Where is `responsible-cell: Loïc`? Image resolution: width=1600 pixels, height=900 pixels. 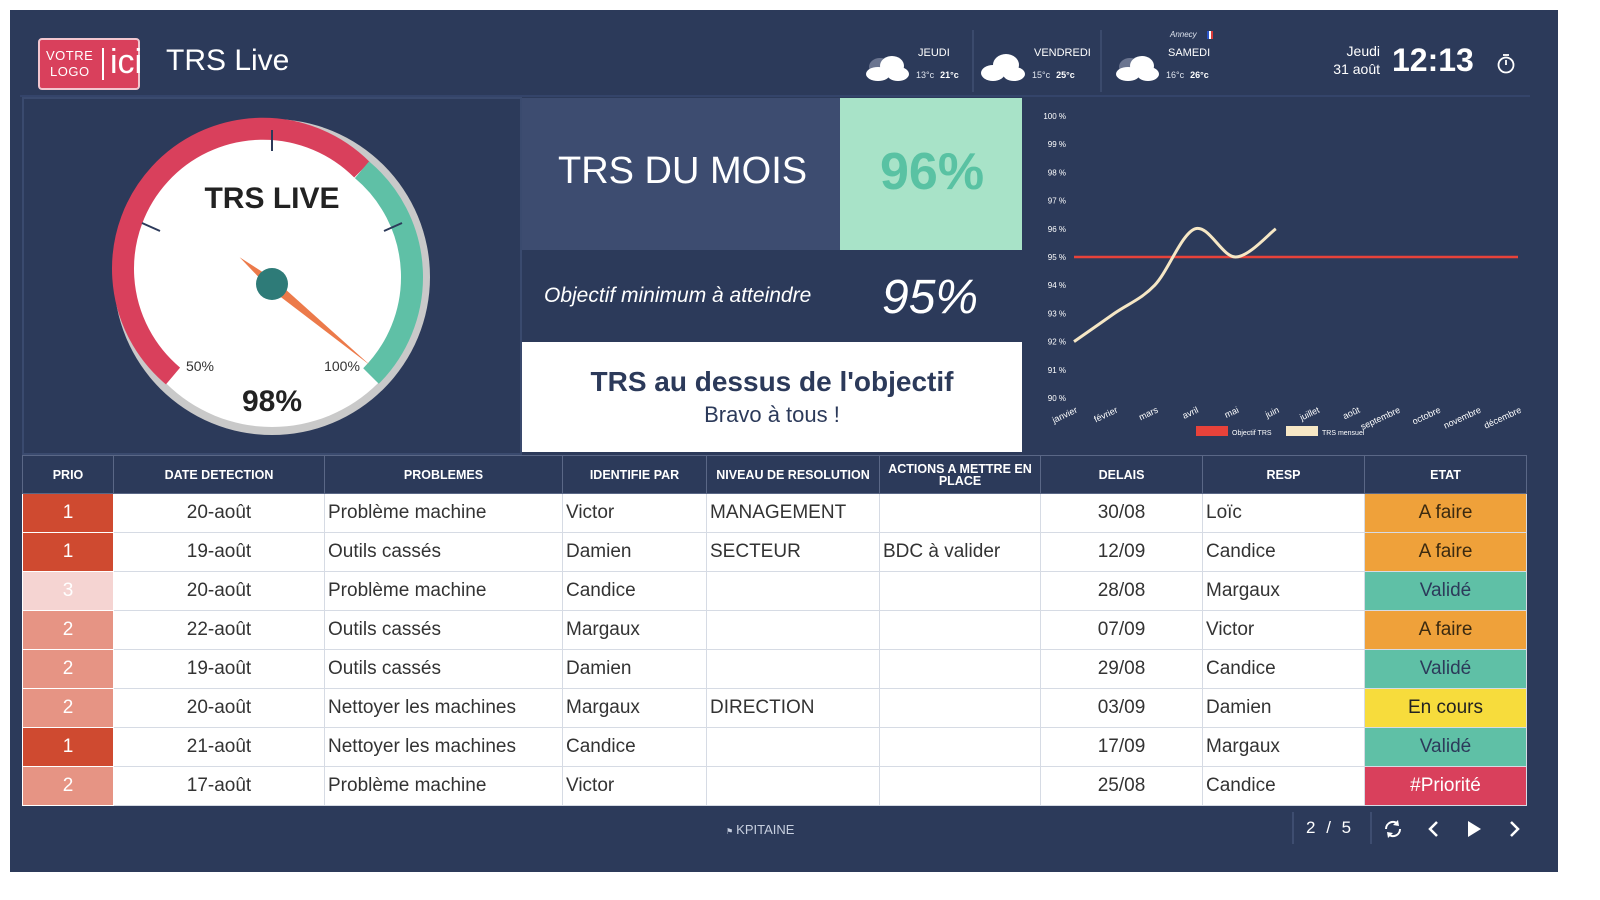 responsible-cell: Loïc is located at coordinates (1283, 513).